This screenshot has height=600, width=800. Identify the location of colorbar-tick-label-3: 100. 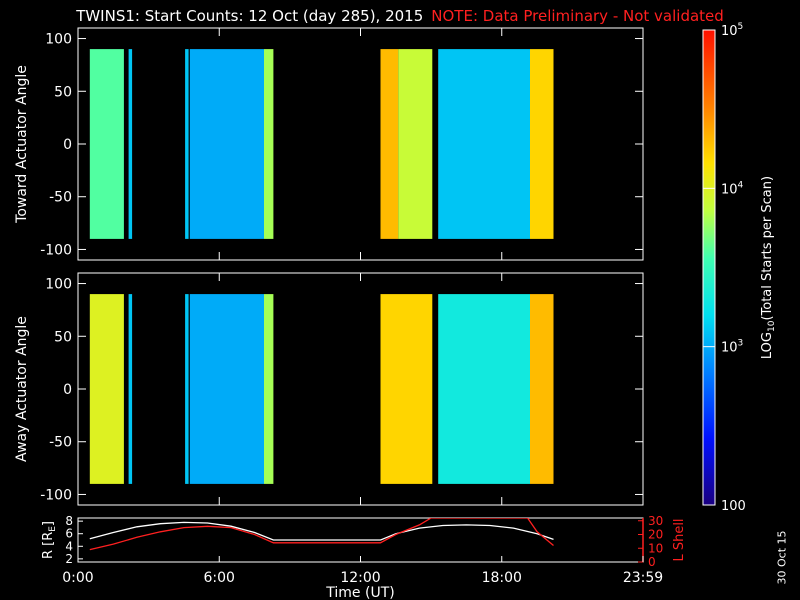
(733, 506).